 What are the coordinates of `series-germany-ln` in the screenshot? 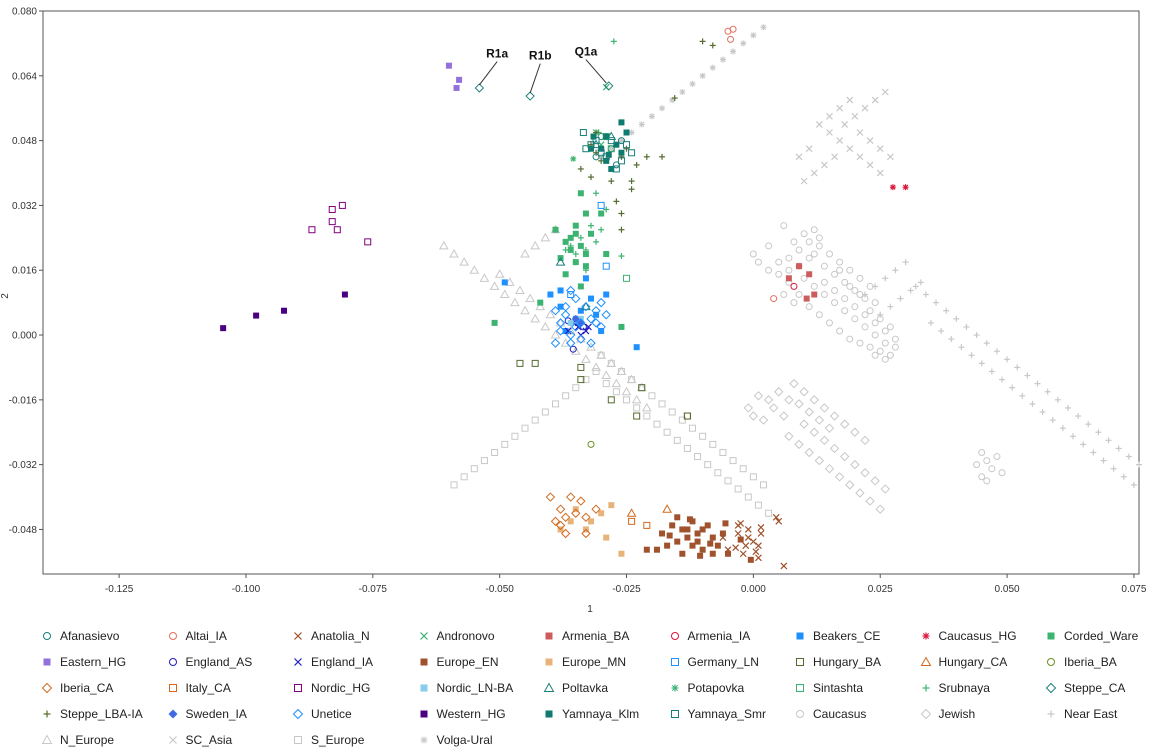 It's located at (588, 250).